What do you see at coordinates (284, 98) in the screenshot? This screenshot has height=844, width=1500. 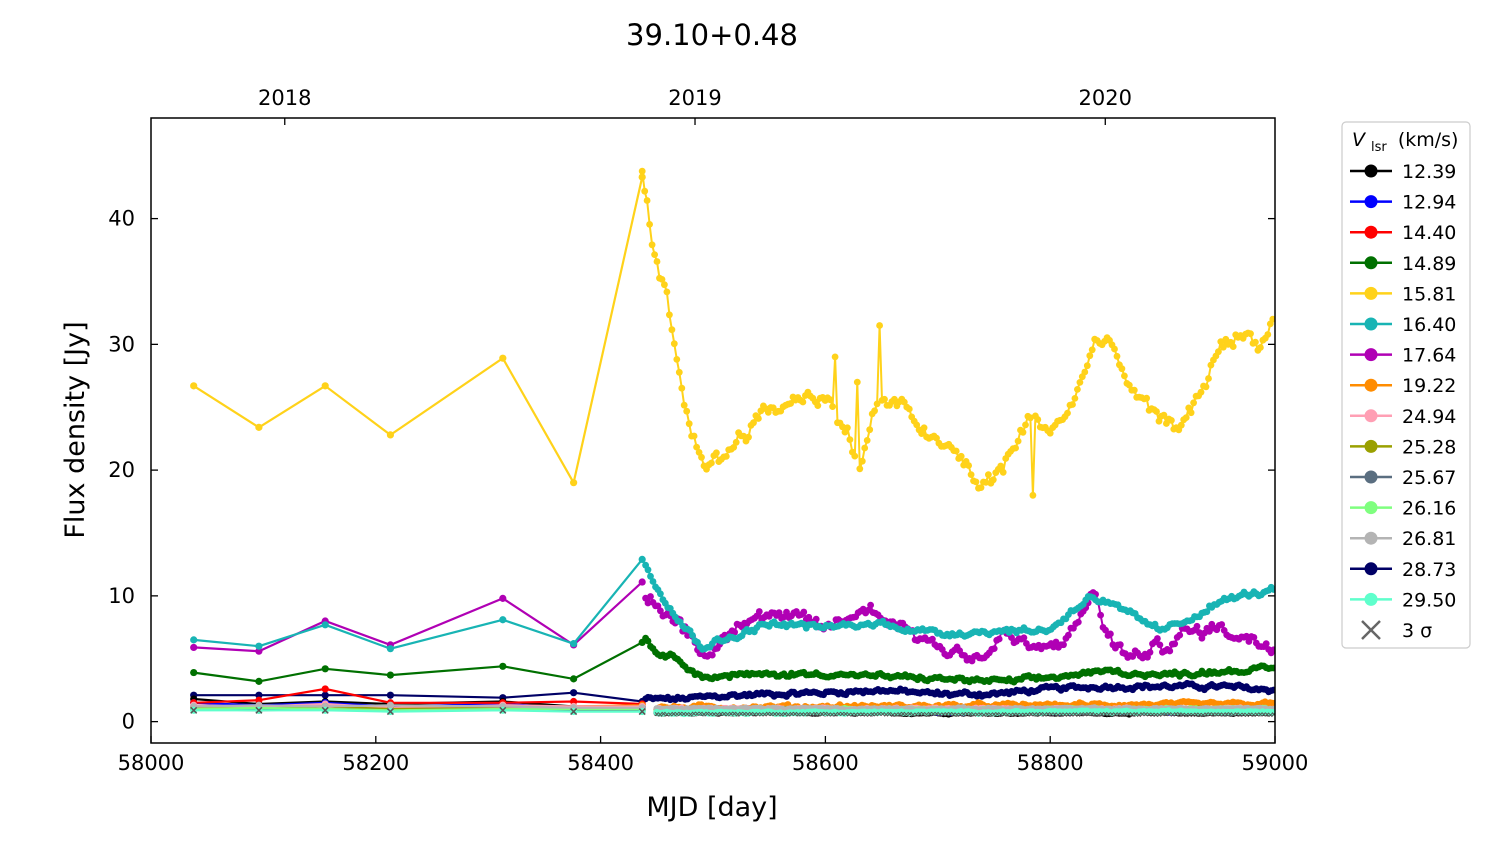 I see `top-tick-label: 2018` at bounding box center [284, 98].